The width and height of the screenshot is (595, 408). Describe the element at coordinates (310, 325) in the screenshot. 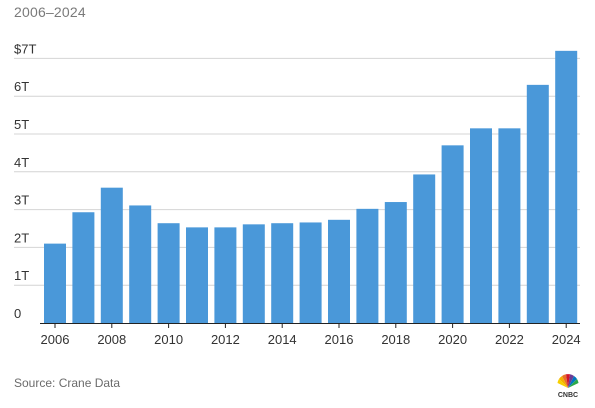

I see `x-axis` at that location.